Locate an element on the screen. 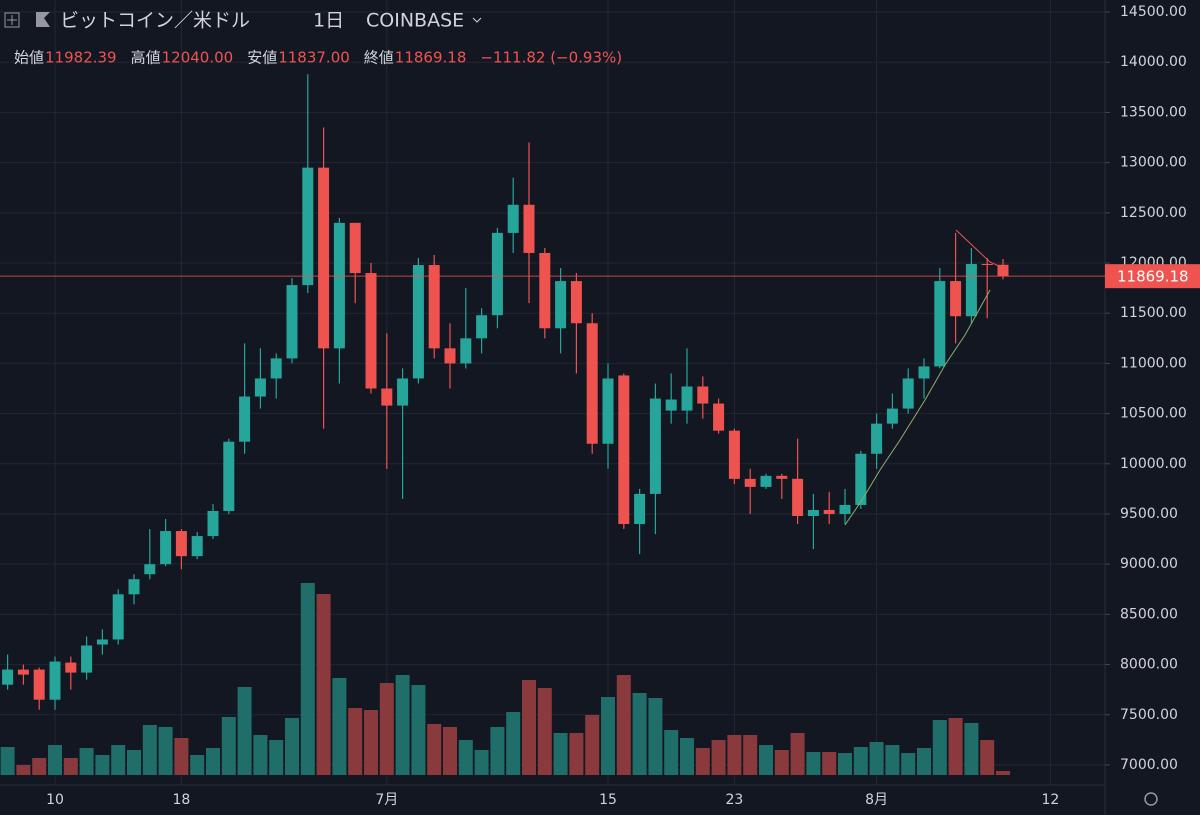 The width and height of the screenshot is (1200, 815). price-label: 11869.18 is located at coordinates (1153, 277).